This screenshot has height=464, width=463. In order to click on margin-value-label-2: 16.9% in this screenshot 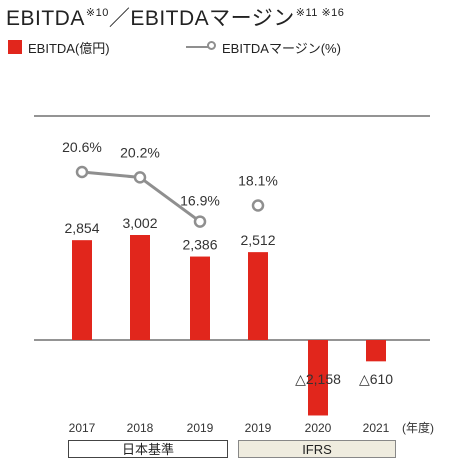, I will do `click(200, 201)`.